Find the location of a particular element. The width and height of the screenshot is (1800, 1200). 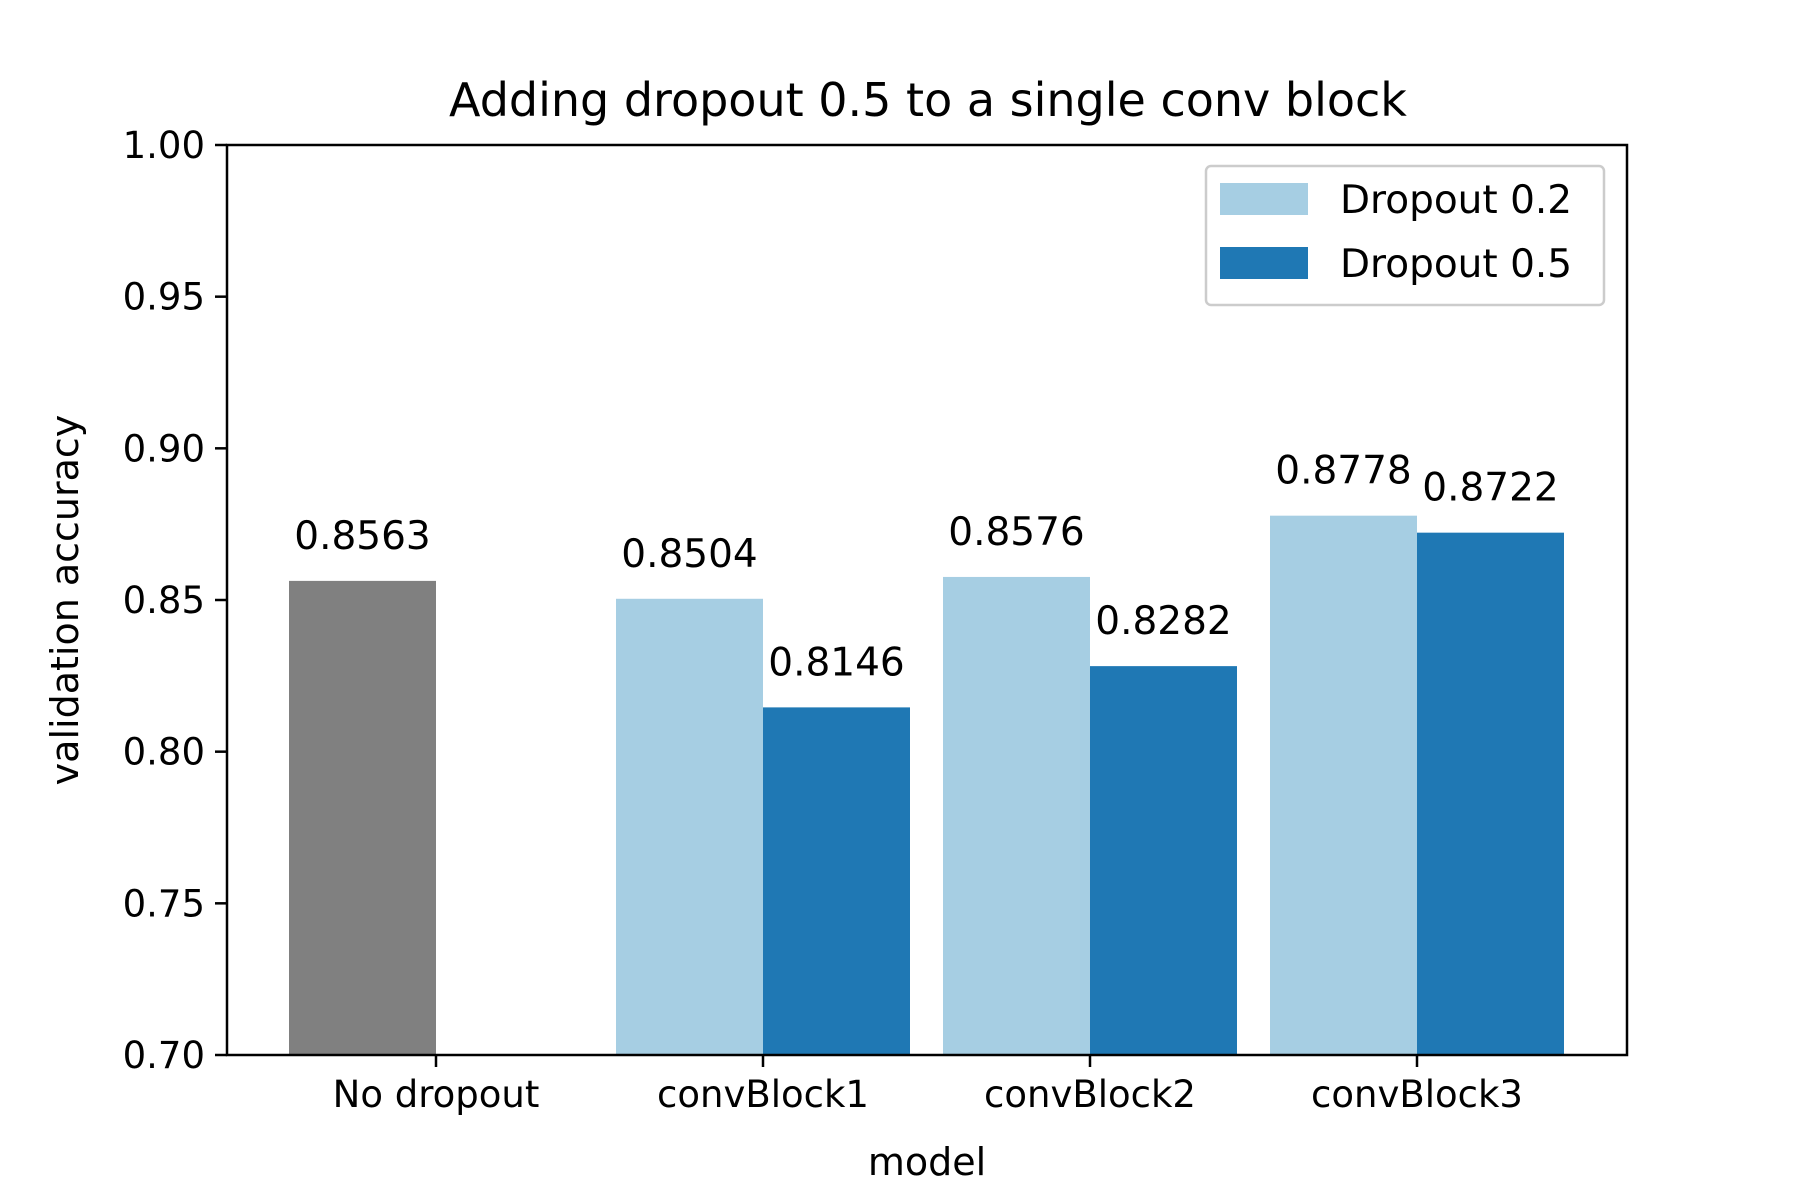

legend-label-dropout-0-5: Dropout 0.5 is located at coordinates (1456, 264).